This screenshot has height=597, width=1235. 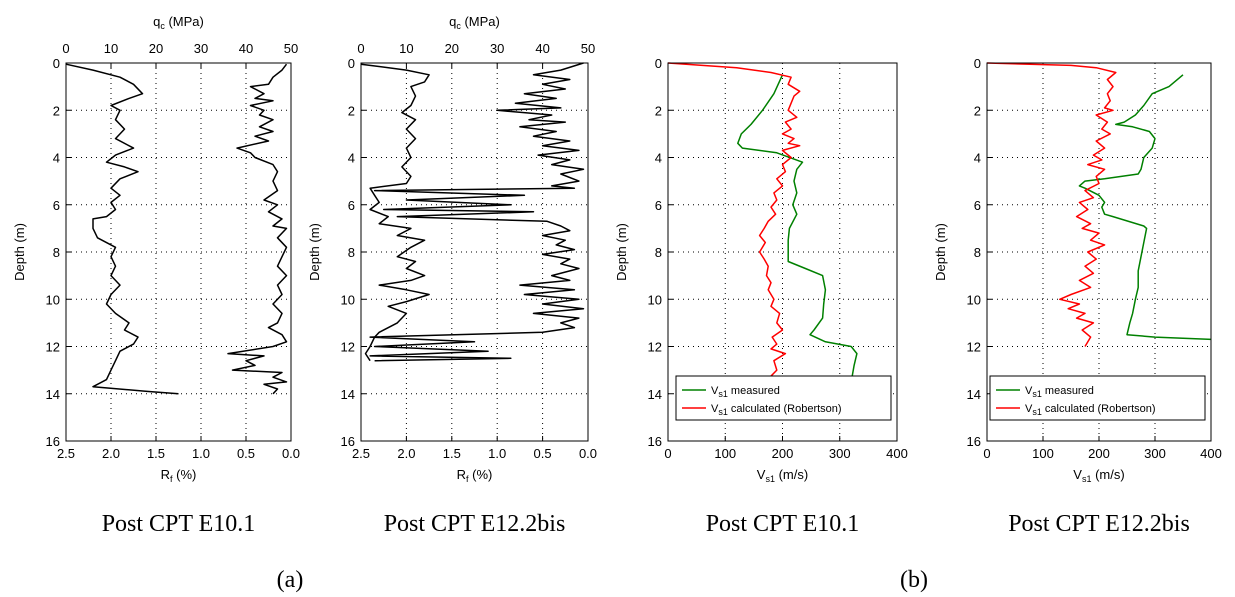 I want to click on panel-label-a: (a), so click(x=290, y=580).